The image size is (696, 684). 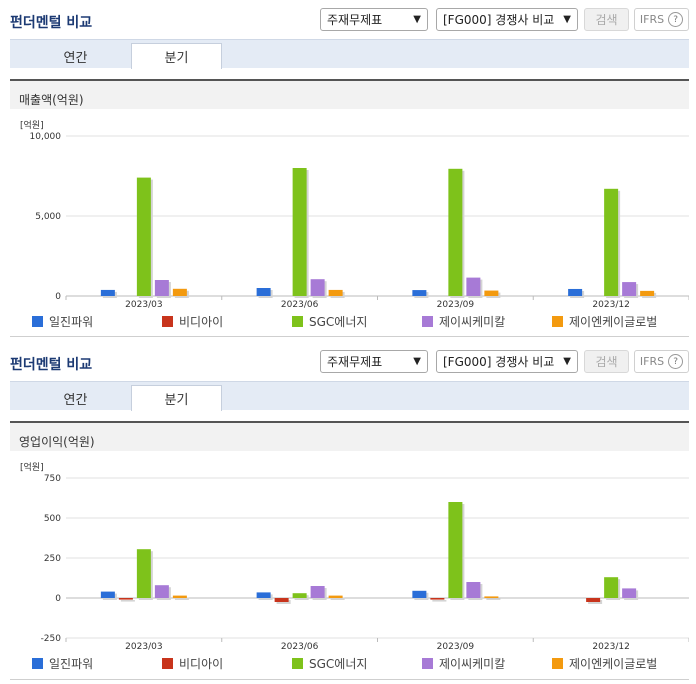 I want to click on panel-title: 매출액(억원), so click(x=349, y=94).